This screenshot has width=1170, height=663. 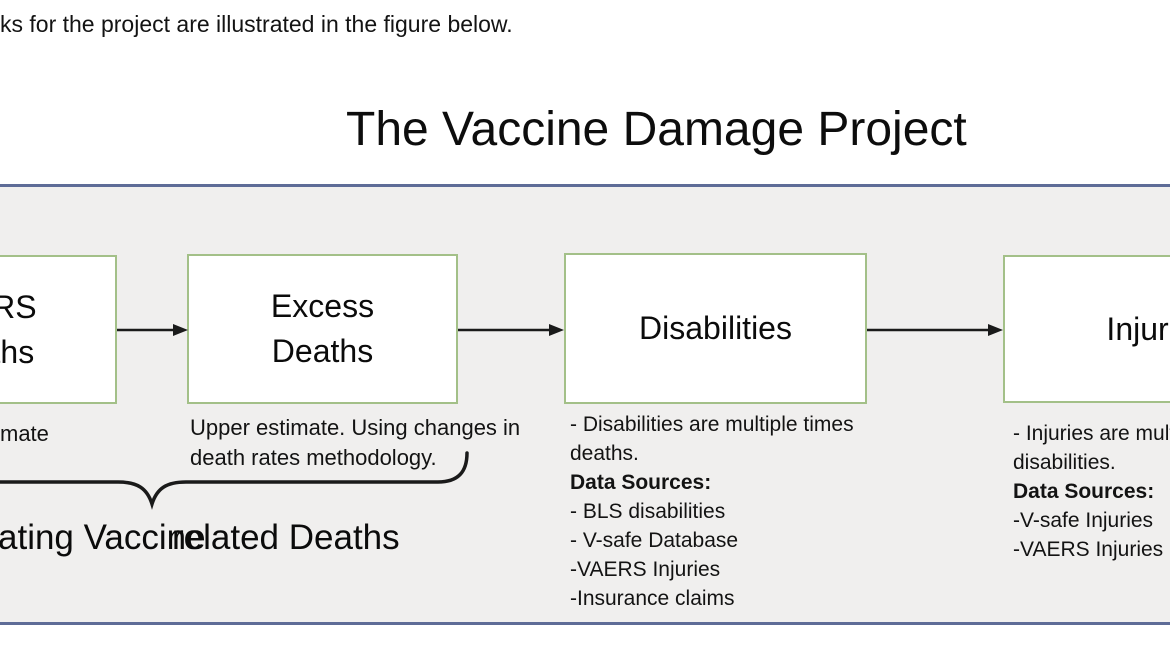 What do you see at coordinates (1083, 520) in the screenshot?
I see `data-source-item: -V-safe Injuries` at bounding box center [1083, 520].